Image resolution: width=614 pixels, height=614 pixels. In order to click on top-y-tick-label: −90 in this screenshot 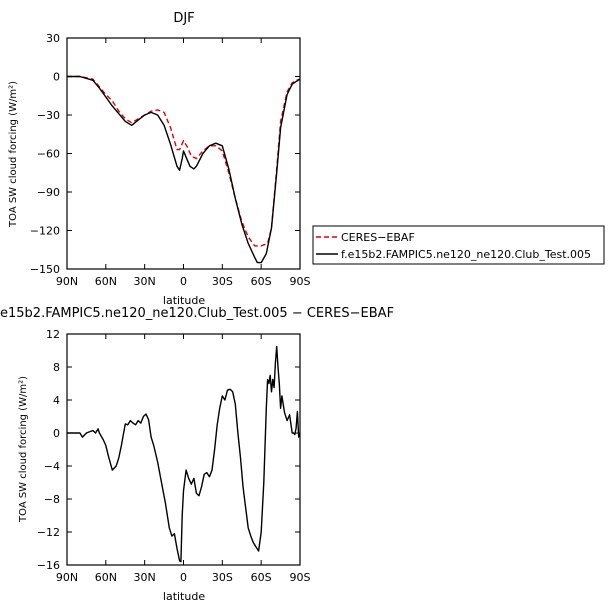, I will do `click(48, 192)`.